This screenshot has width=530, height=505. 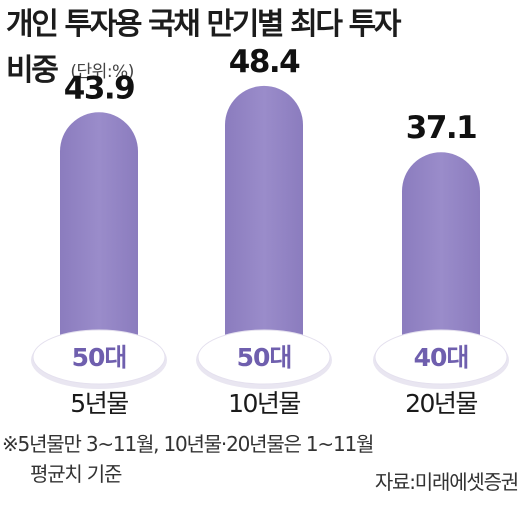 I want to click on age-badge-label: 40대, so click(x=441, y=357).